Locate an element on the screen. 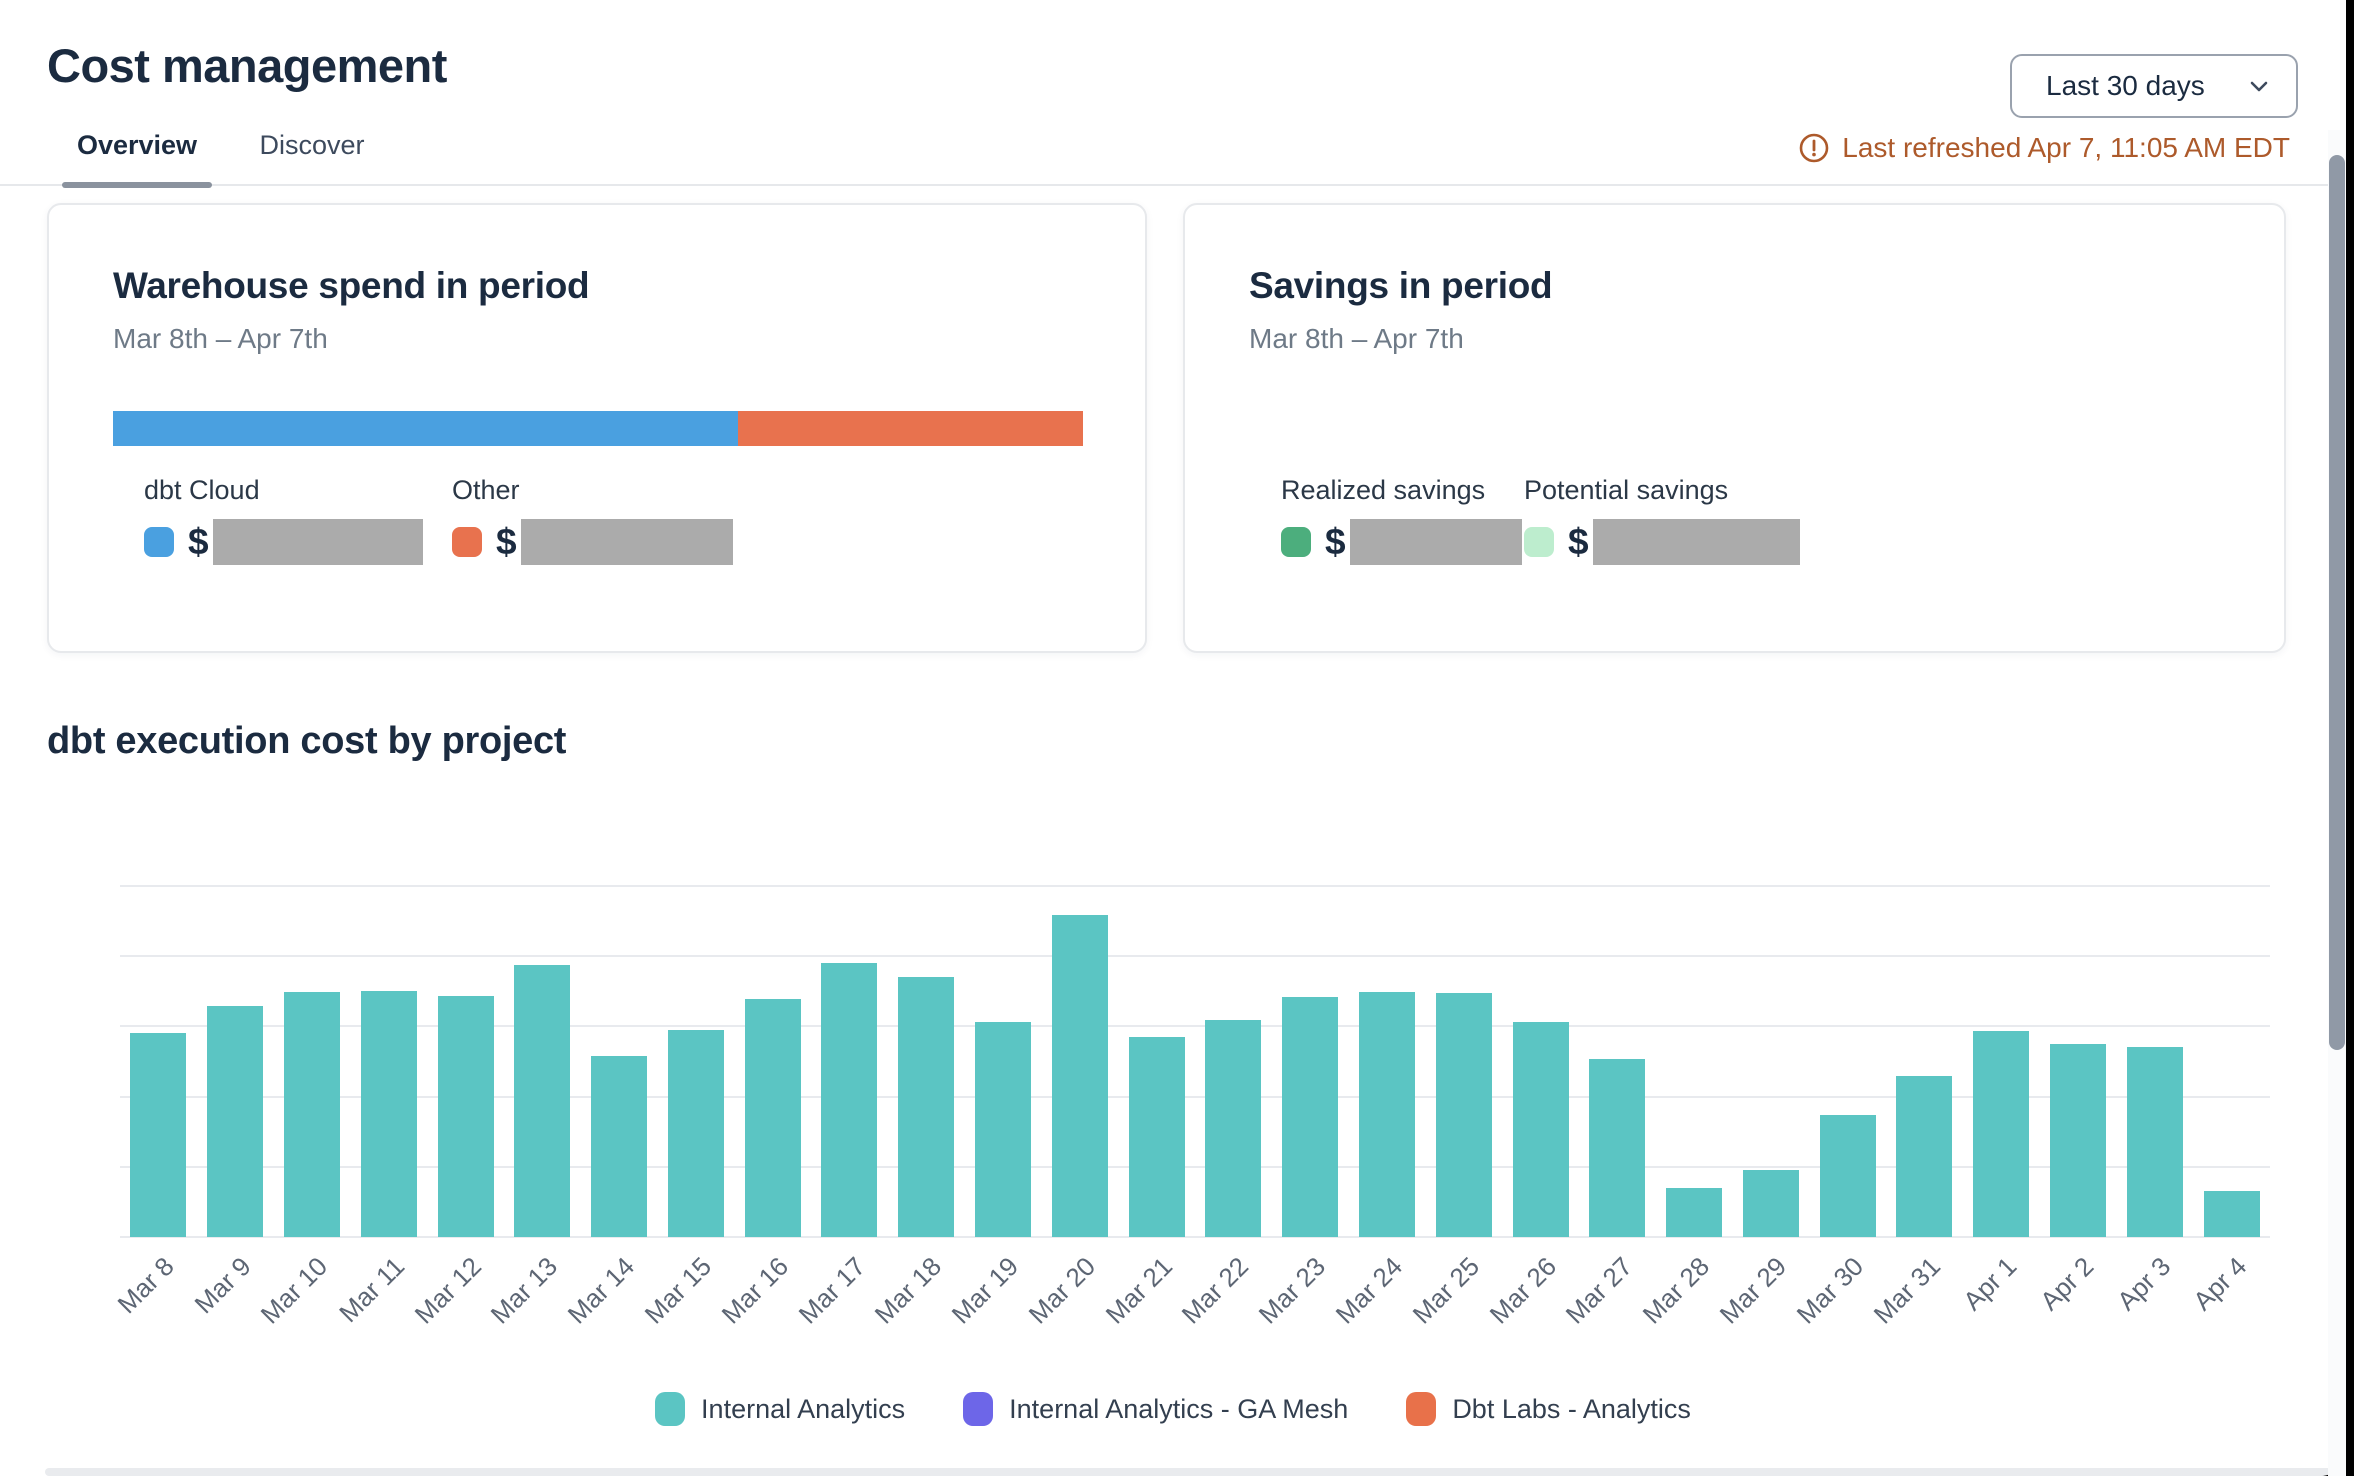  chart-title: dbt execution cost by project is located at coordinates (307, 741).